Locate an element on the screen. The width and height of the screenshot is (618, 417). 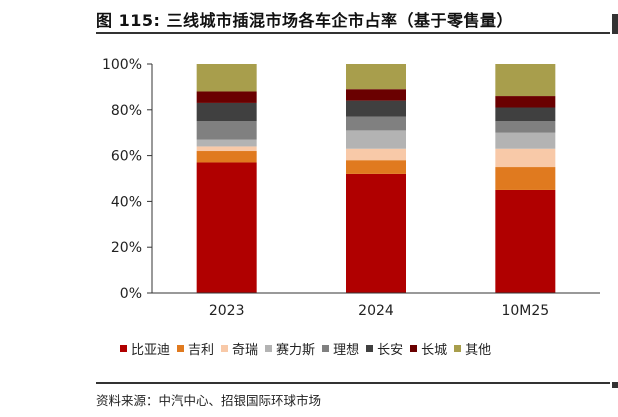
edge-bar-bottom is located at coordinates (615, 385).